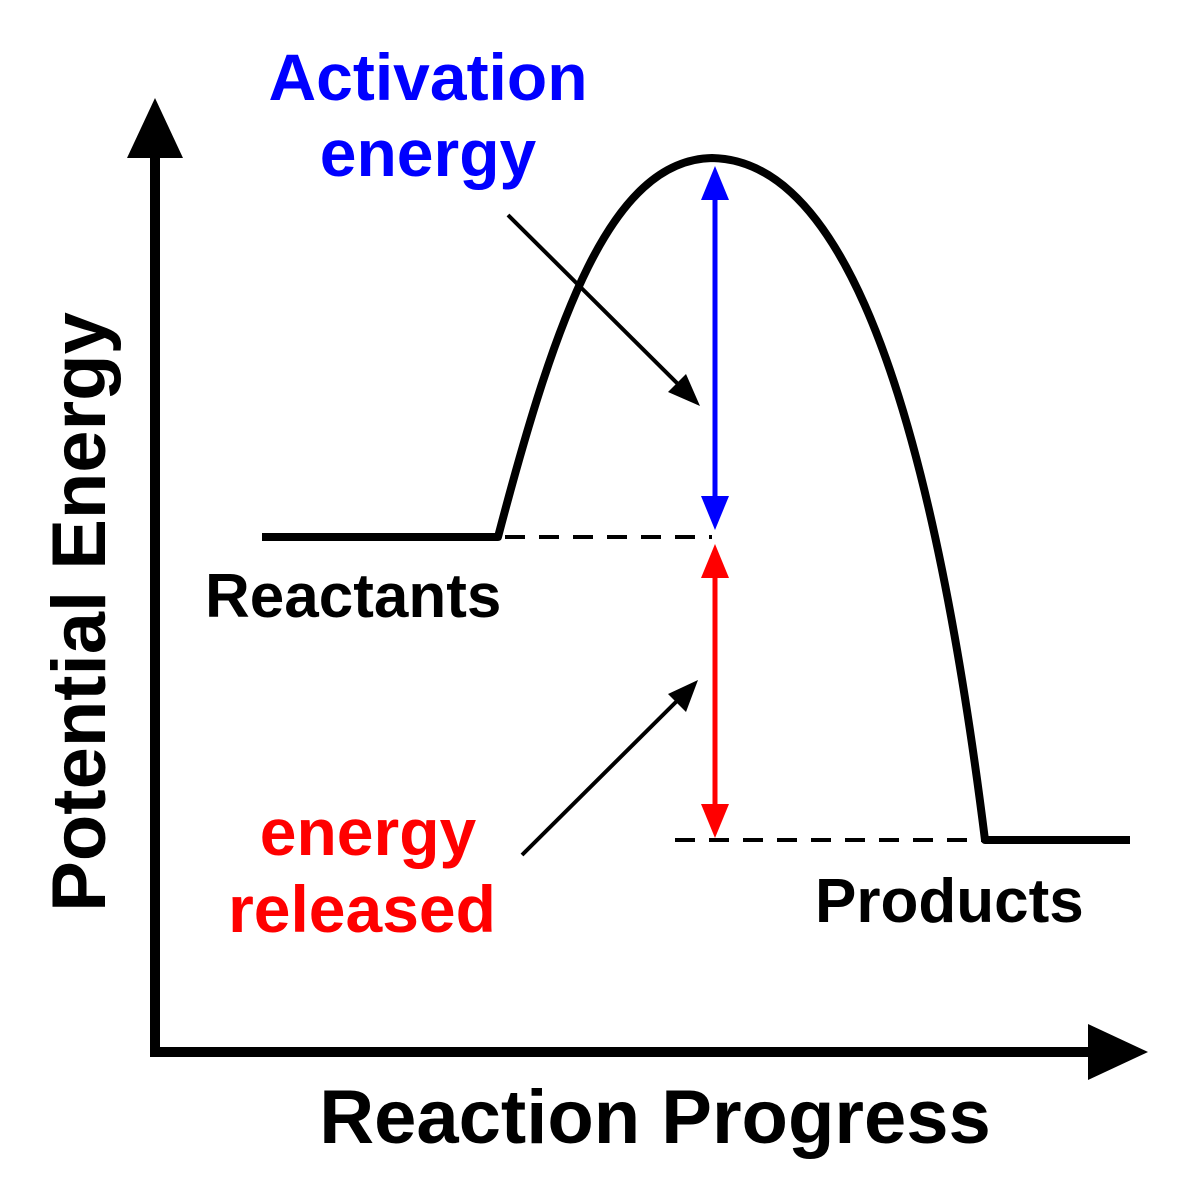  I want to click on energy-released-label-line2: released, so click(362, 909).